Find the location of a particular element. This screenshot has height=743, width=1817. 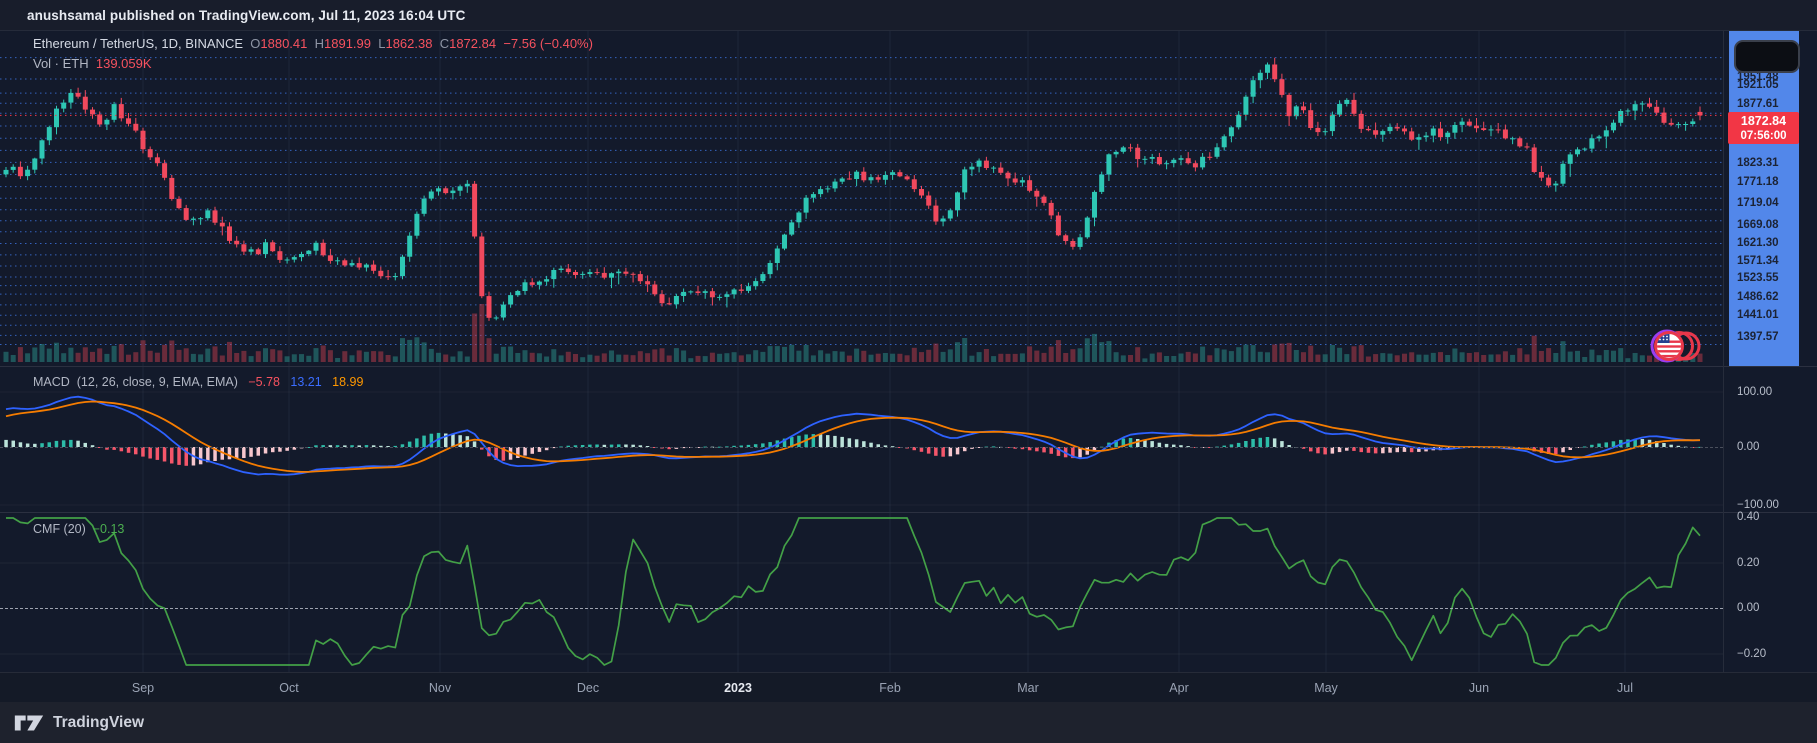

price-axis-label: 1951.48 is located at coordinates (1758, 77).